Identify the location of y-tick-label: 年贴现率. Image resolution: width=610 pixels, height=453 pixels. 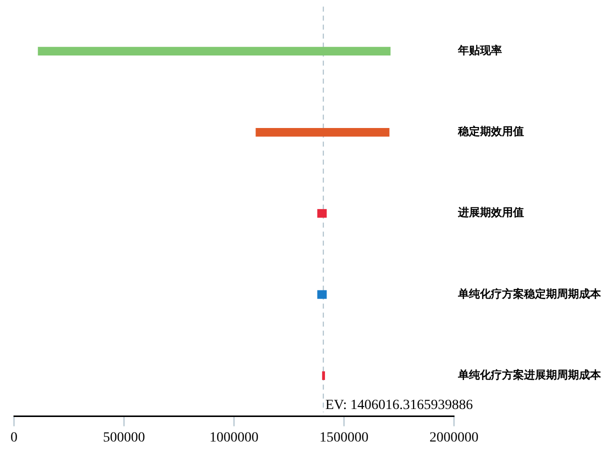
(479, 51).